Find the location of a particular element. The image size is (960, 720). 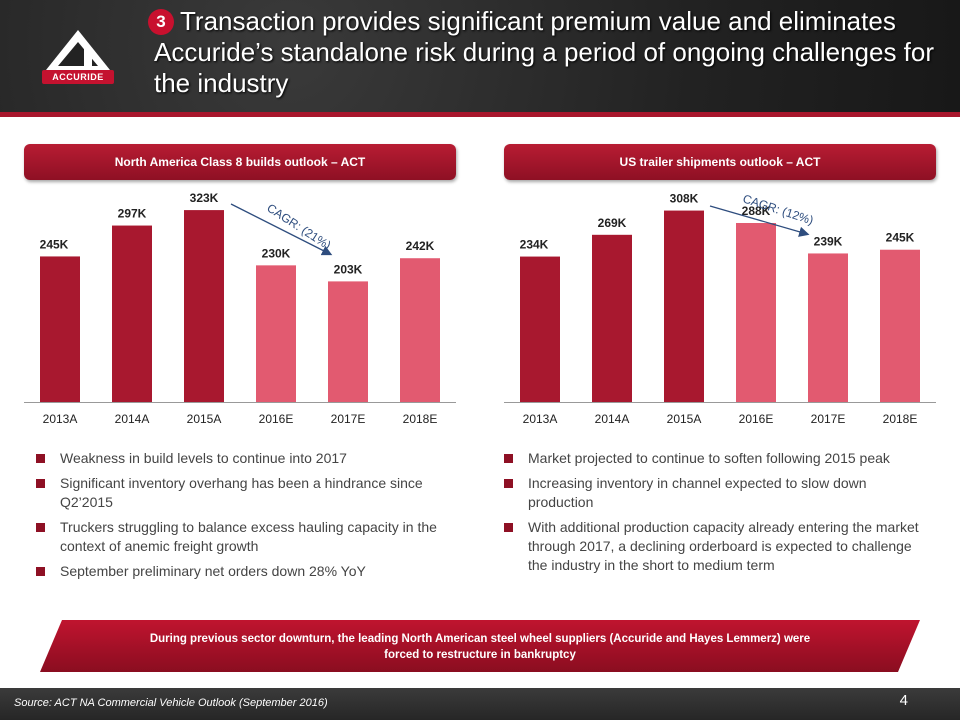

callout-banner is located at coordinates (480, 646).